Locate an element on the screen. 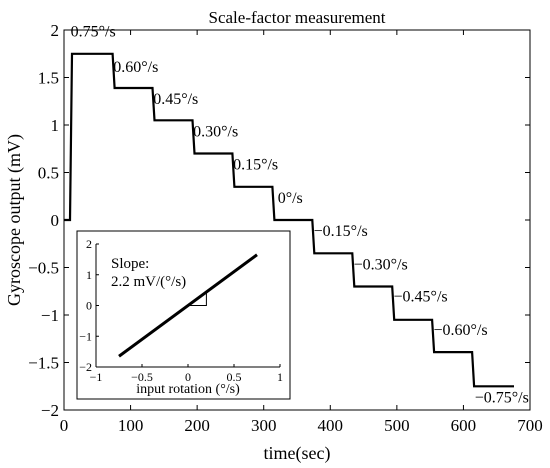 Image resolution: width=550 pixels, height=468 pixels. x-tick-label: 300 is located at coordinates (264, 425).